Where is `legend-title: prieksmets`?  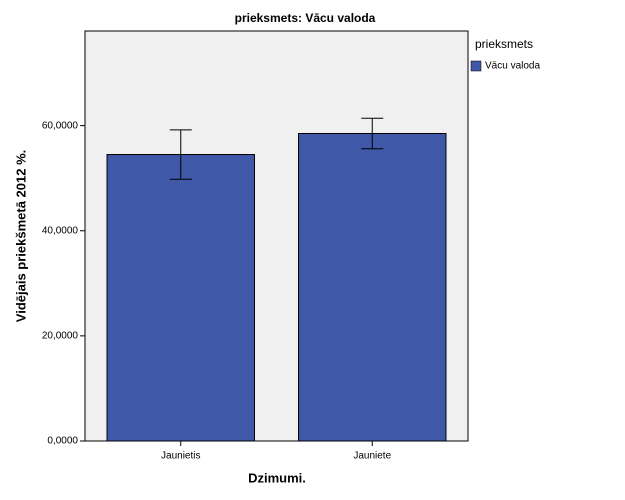
legend-title: prieksmets is located at coordinates (504, 44).